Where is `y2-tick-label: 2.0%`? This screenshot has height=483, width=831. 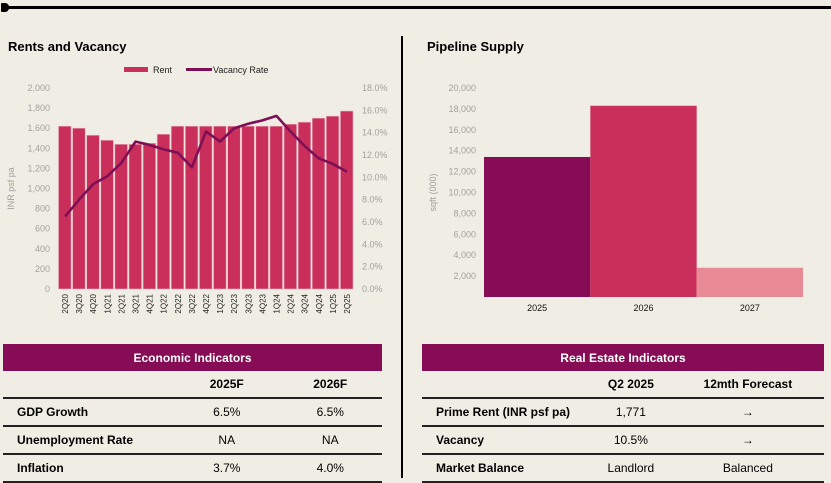
y2-tick-label: 2.0% is located at coordinates (372, 267).